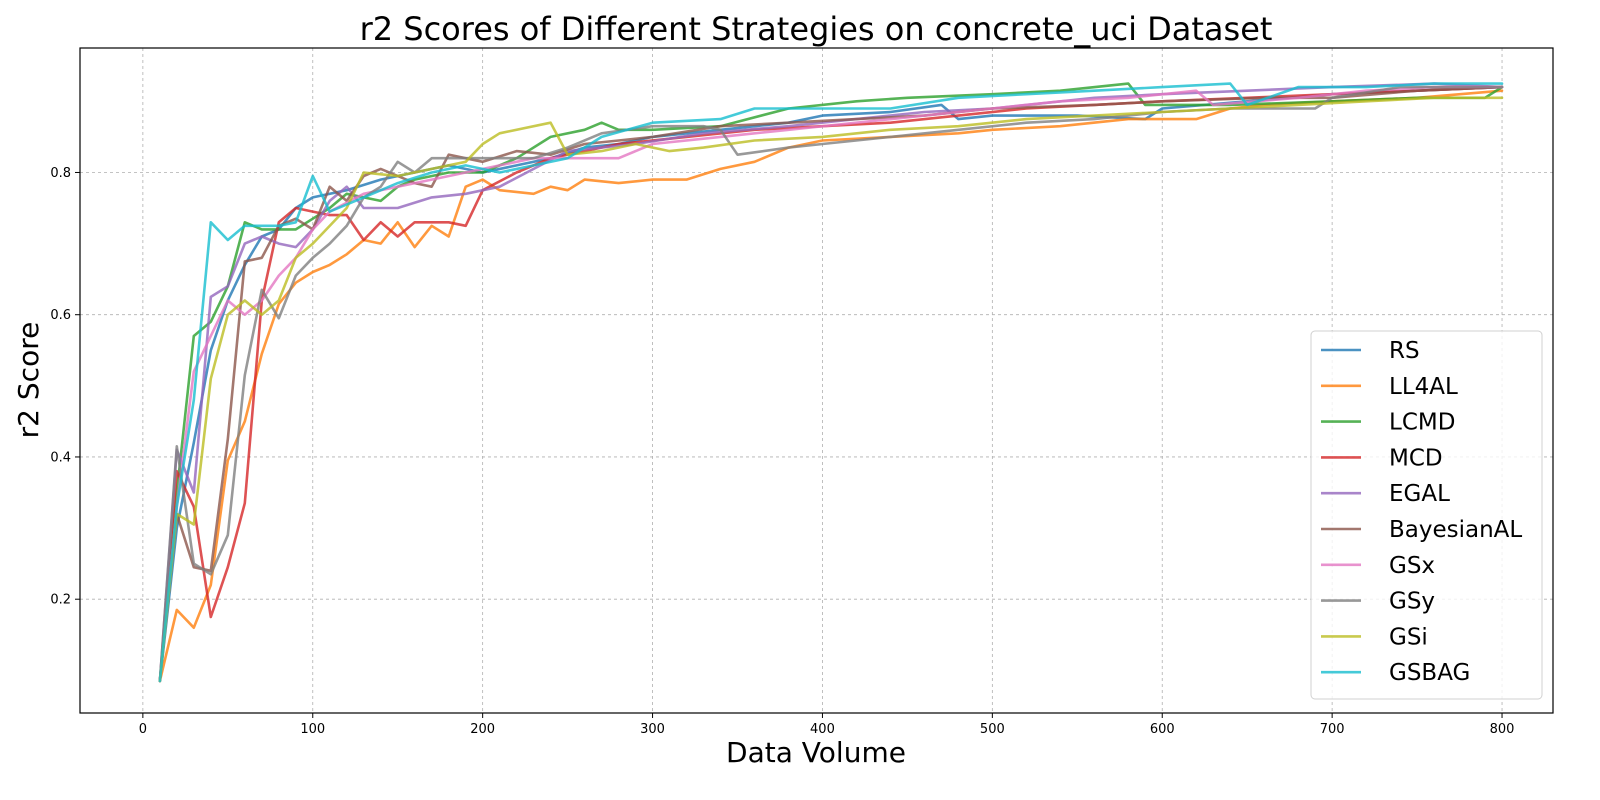 The image size is (1600, 800). I want to click on x-tick-label: 700, so click(1332, 729).